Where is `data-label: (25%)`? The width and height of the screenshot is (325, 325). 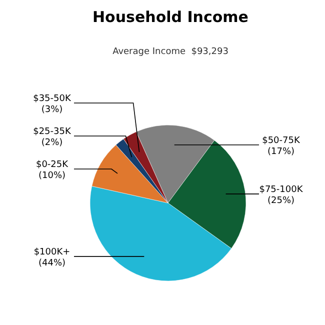 data-label: (25%) is located at coordinates (281, 201).